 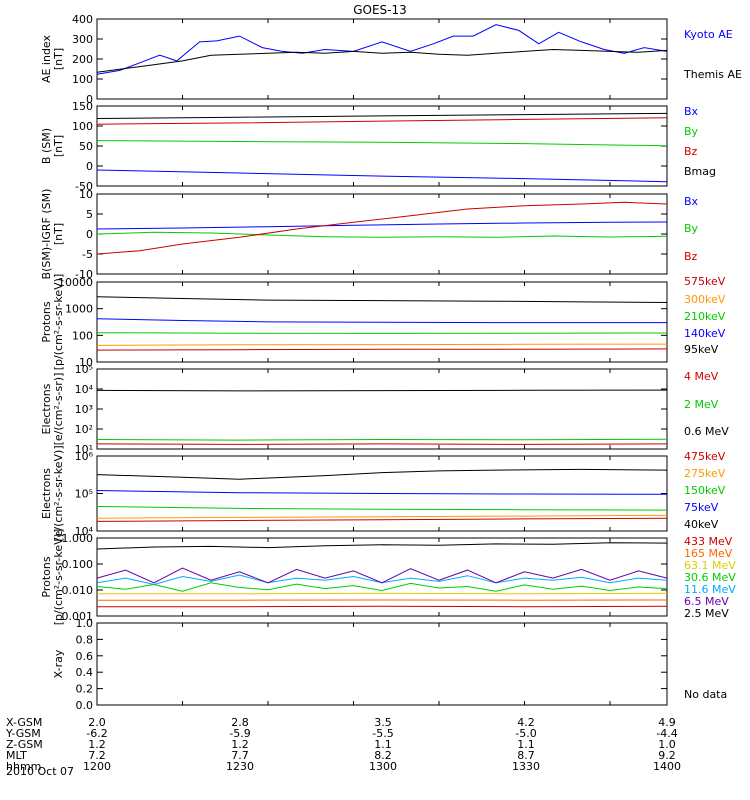 I want to click on y-tick-label: 50, so click(x=86, y=146).